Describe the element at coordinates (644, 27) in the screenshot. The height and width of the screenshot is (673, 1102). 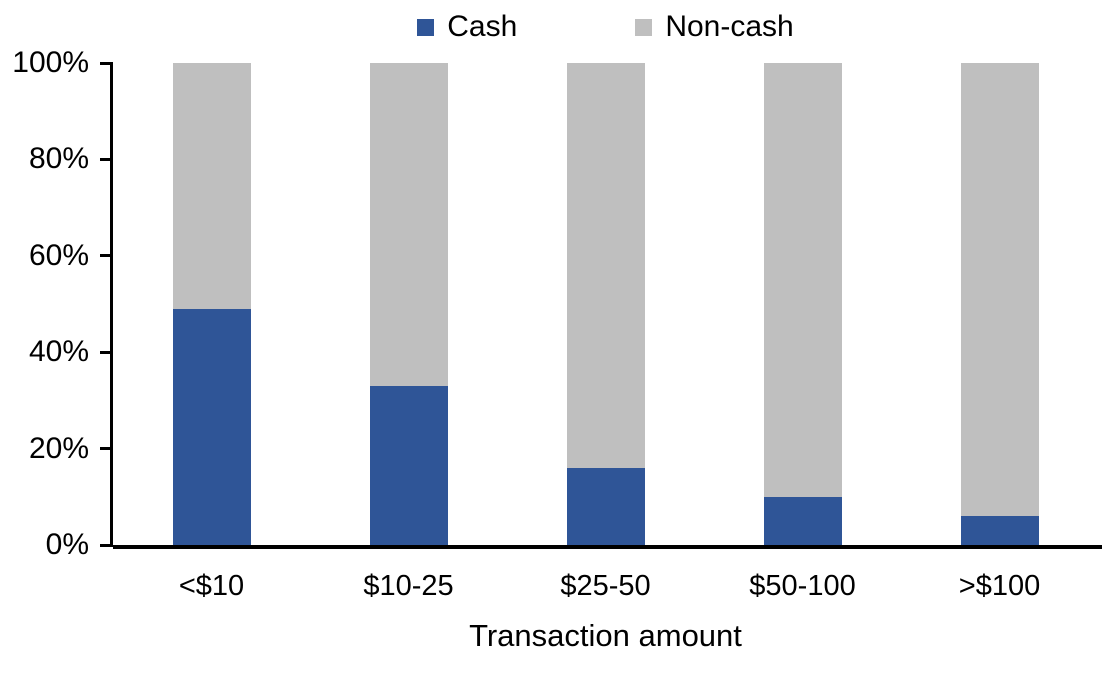
I see `legend-swatch-non-cash-icon` at that location.